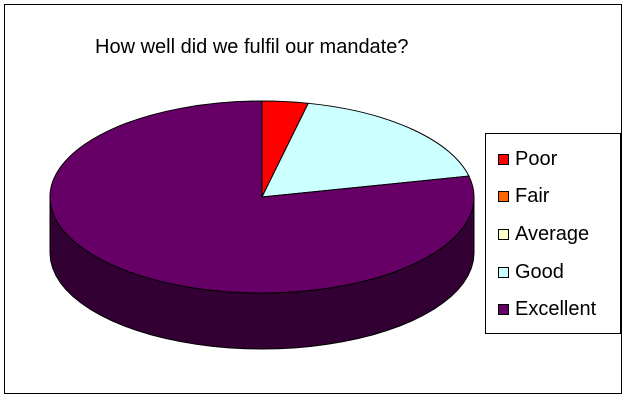  What do you see at coordinates (365, 150) in the screenshot?
I see `pie-slice` at bounding box center [365, 150].